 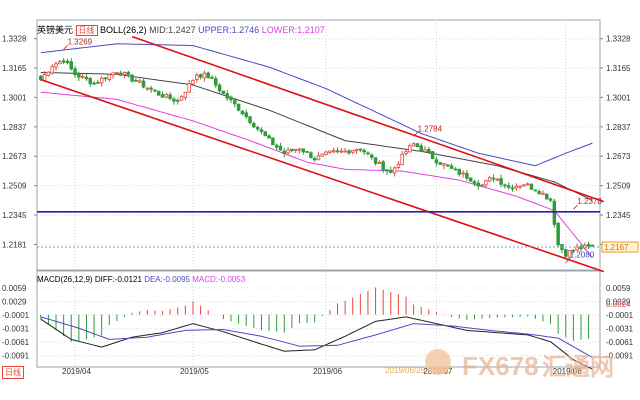 I want to click on y-tick-label-left: 1.3001, so click(x=14, y=97).